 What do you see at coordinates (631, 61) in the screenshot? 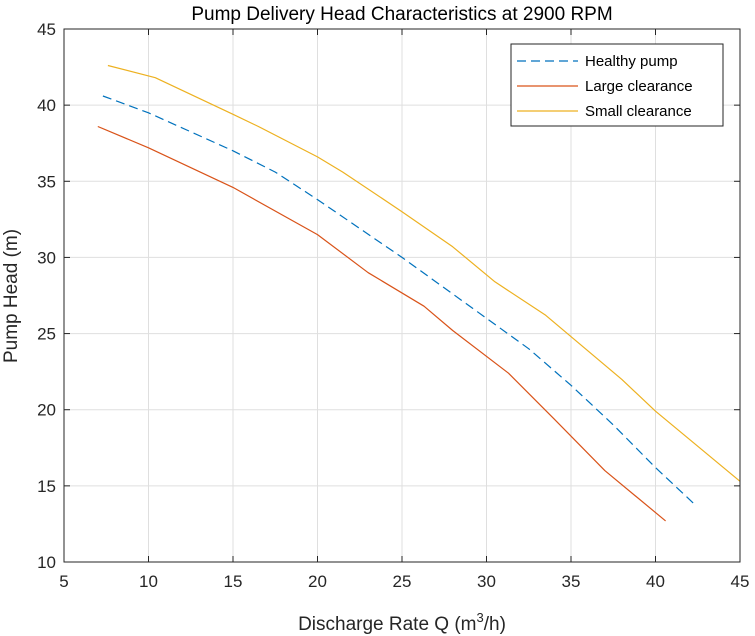
I see `legend-label-healthy-pump: Healthy pump` at bounding box center [631, 61].